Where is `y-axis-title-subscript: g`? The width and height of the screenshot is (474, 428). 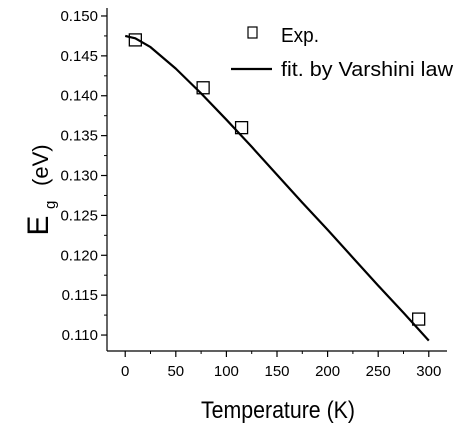 y-axis-title-subscript: g is located at coordinates (50, 205).